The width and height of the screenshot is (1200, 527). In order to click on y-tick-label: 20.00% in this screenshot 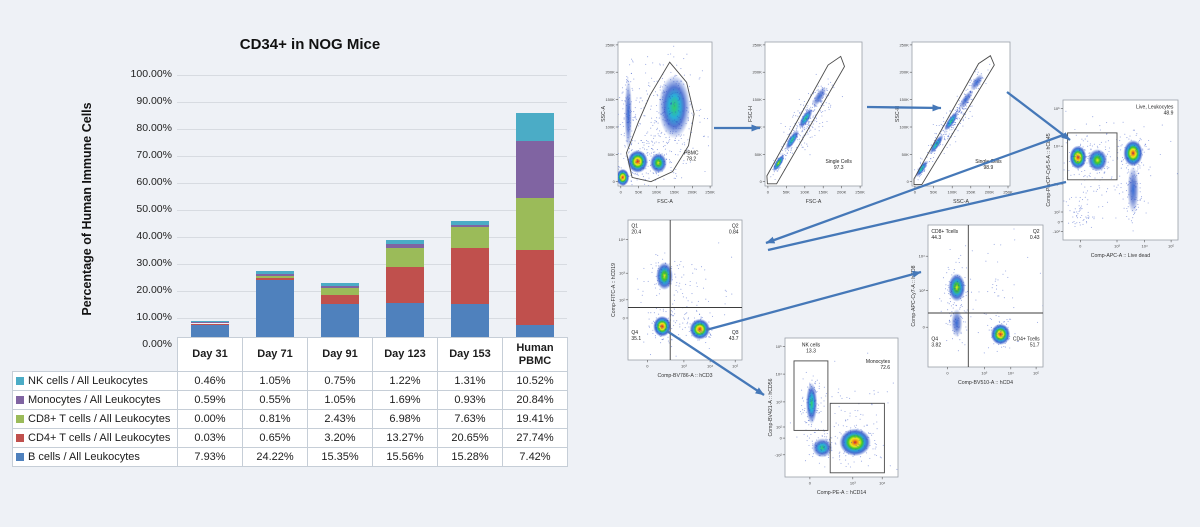, I will do `click(154, 290)`.